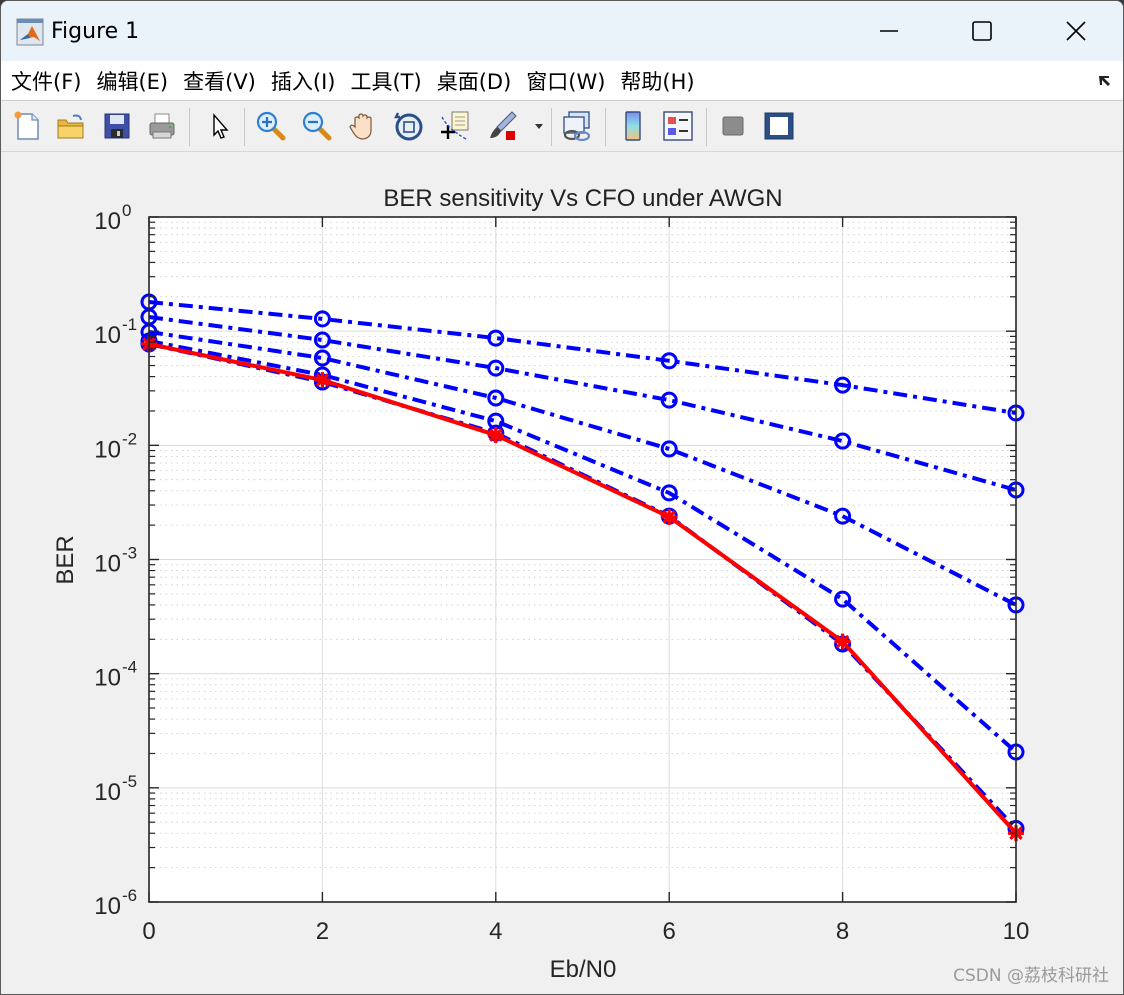 The height and width of the screenshot is (995, 1124). I want to click on brush-button, so click(503, 126).